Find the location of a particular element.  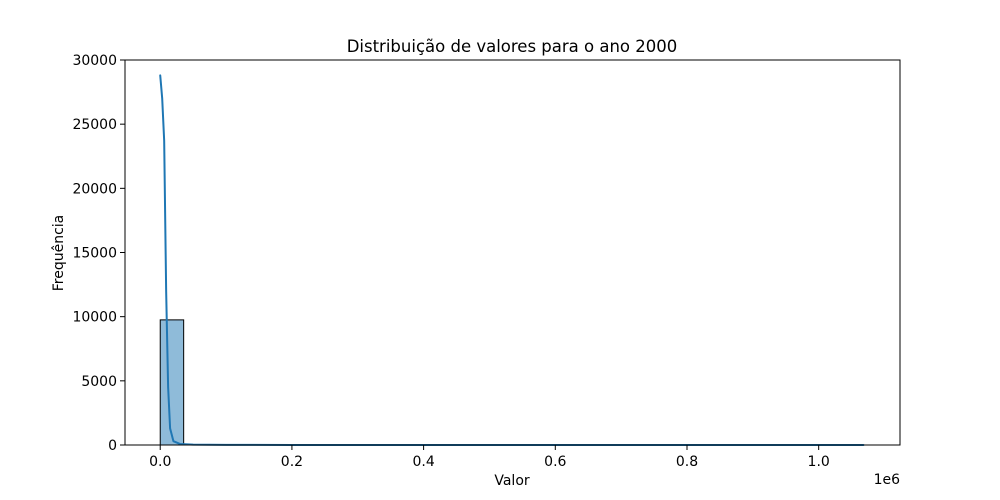

y-tick-label-3: 15000 is located at coordinates (94, 254).